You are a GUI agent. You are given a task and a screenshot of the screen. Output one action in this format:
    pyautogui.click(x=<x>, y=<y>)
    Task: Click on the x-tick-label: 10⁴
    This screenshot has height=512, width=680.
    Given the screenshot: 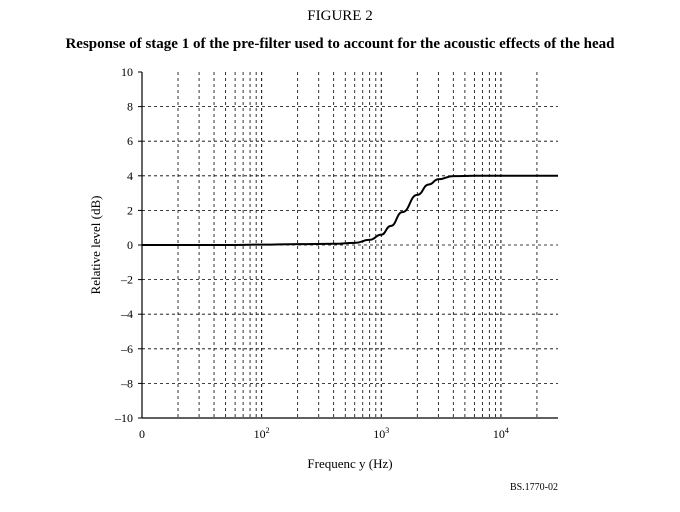 What is the action you would take?
    pyautogui.click(x=501, y=433)
    